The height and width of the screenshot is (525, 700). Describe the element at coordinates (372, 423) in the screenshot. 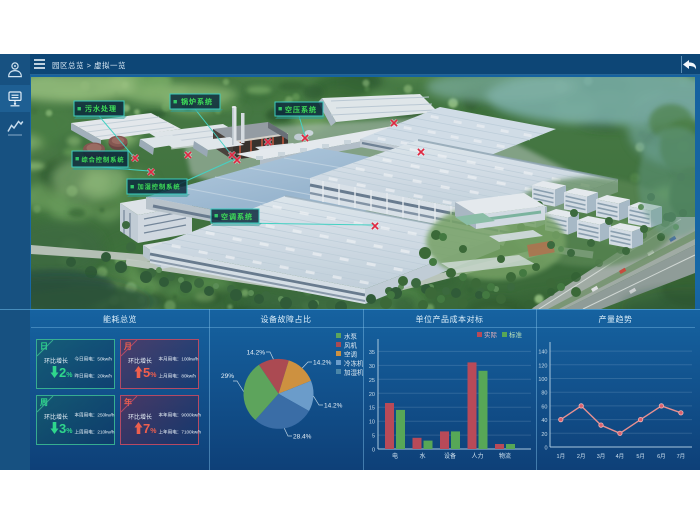

I see `svg-text: 10` at that location.